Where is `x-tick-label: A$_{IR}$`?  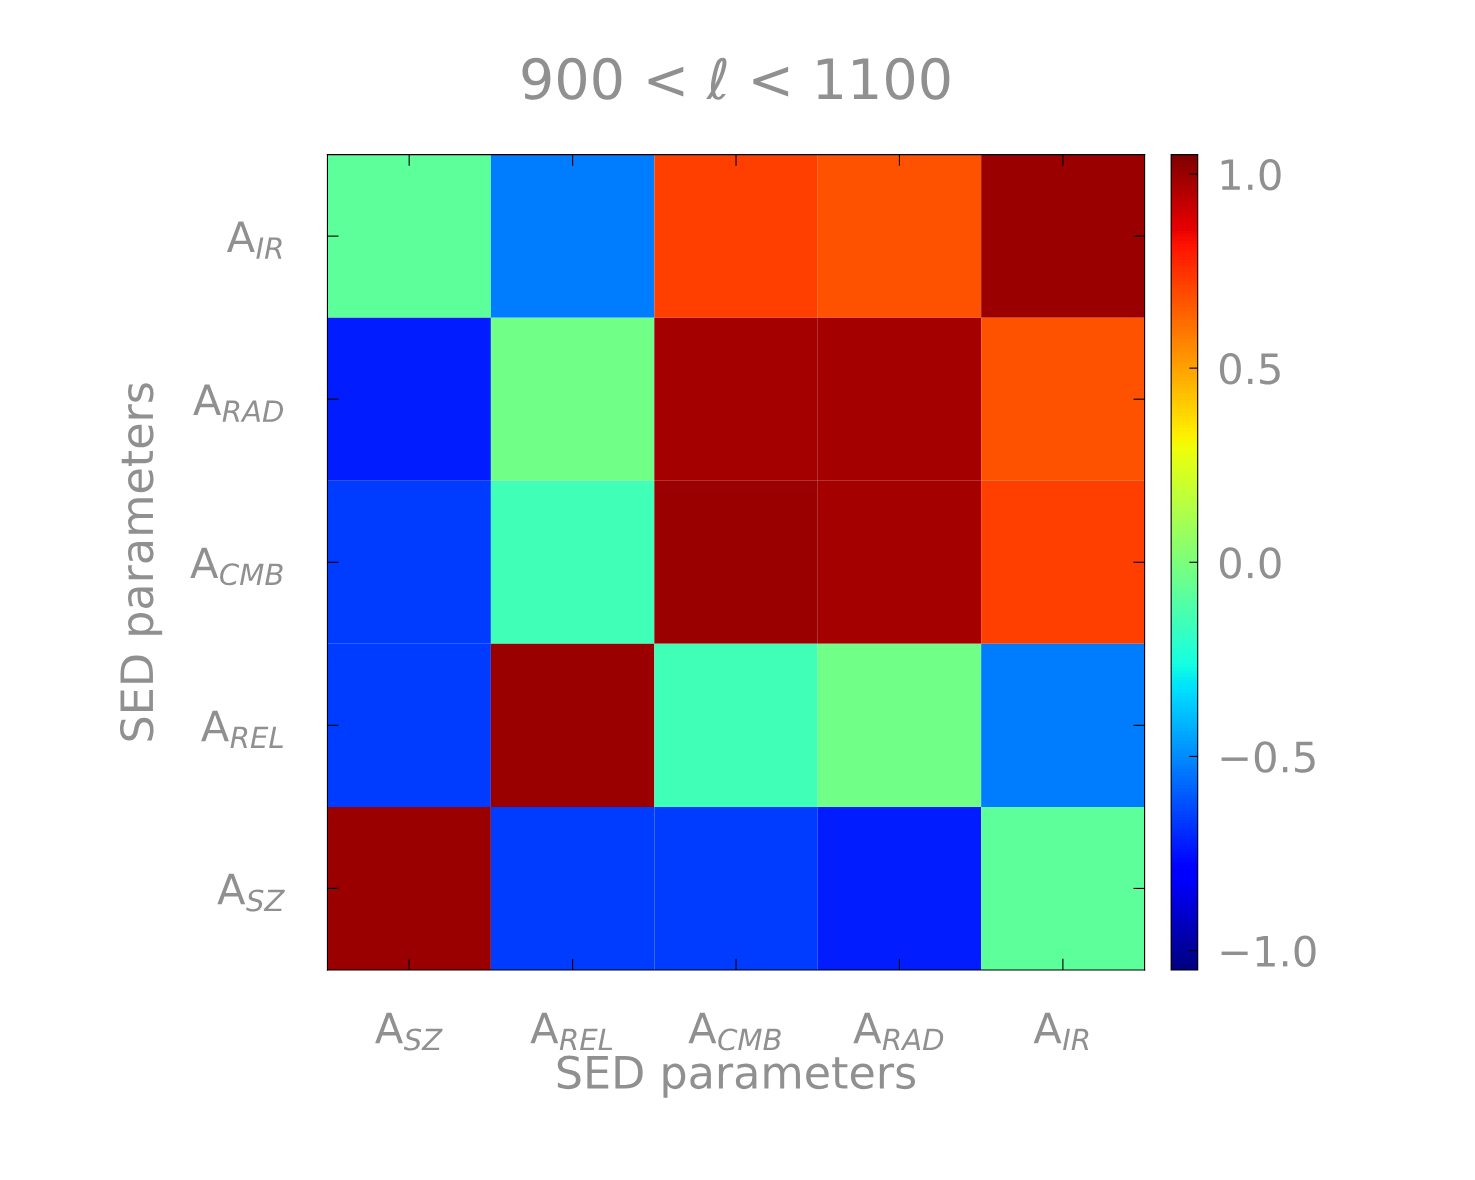 x-tick-label: A$_{IR}$ is located at coordinates (1061, 1031).